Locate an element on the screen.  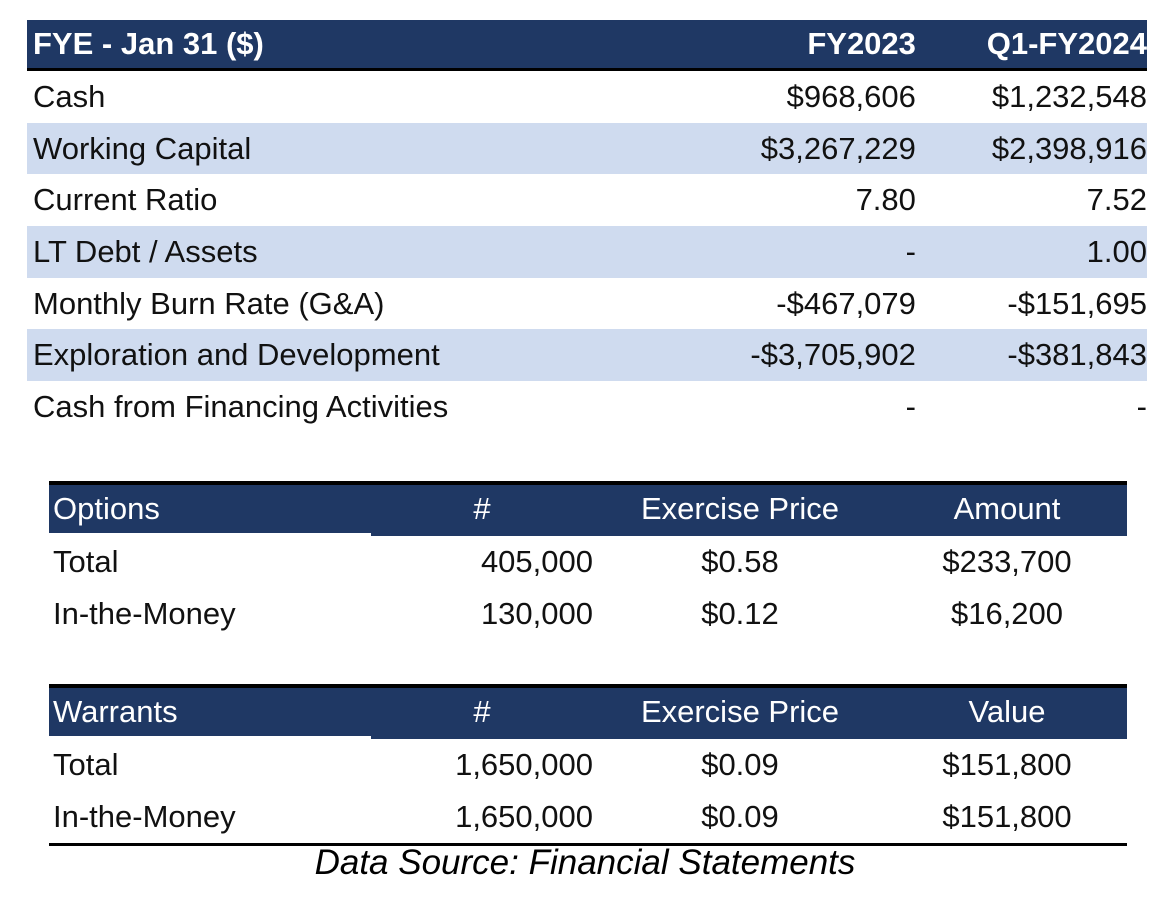
financials-header-label: FYE - Jan 31 ($) is located at coordinates (148, 43).